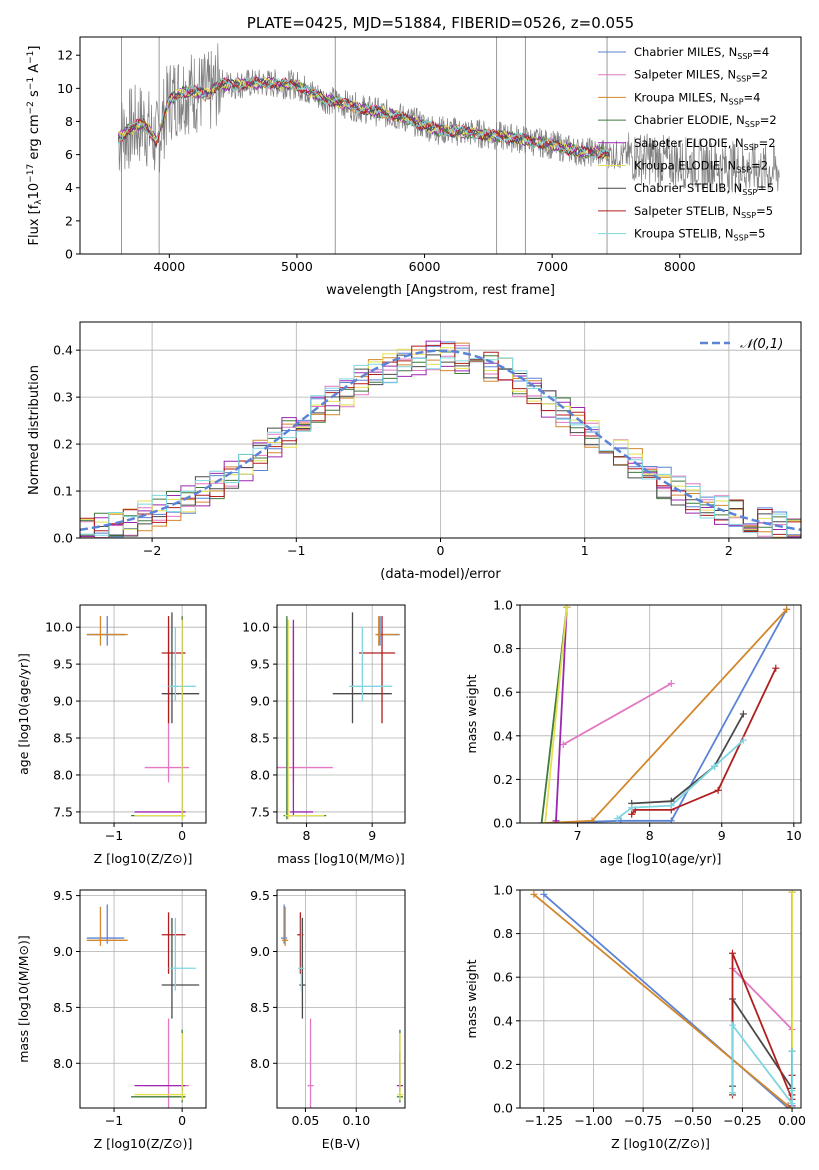 This screenshot has width=819, height=1170. What do you see at coordinates (425, 266) in the screenshot?
I see `x-tick-label: 6000` at bounding box center [425, 266].